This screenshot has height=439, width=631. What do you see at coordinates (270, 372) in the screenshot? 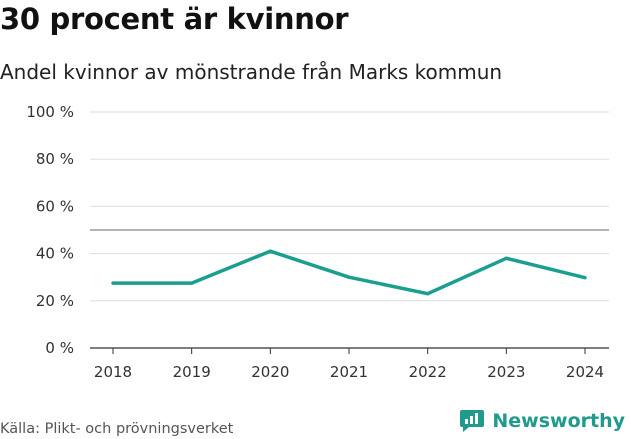
I see `x-tick-label: 2020` at bounding box center [270, 372].